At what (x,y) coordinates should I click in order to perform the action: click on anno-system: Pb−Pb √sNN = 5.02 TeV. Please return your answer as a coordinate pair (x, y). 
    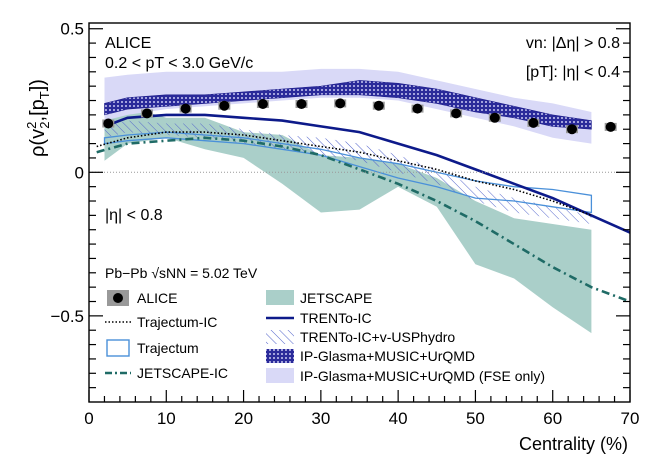
    Looking at the image, I should click on (181, 273).